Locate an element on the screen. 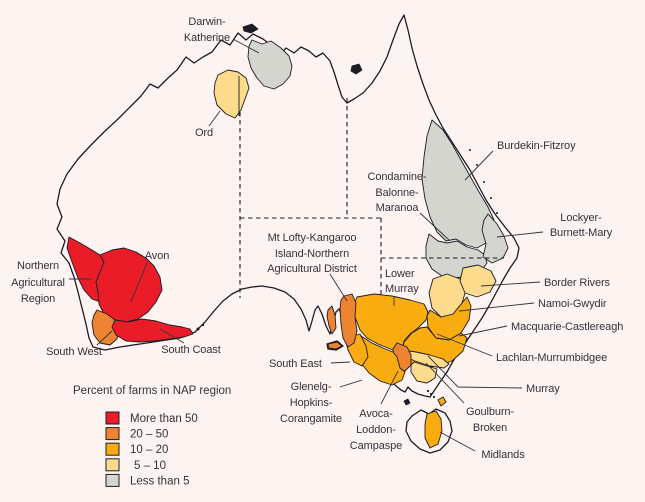 The width and height of the screenshot is (645, 502). leader-avon is located at coordinates (139, 282).